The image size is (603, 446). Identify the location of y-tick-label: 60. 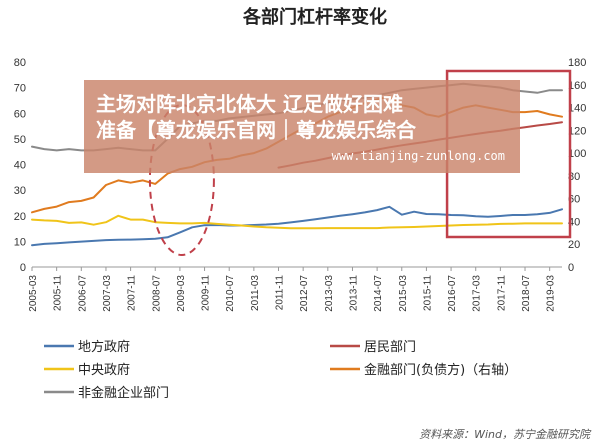
(20, 114).